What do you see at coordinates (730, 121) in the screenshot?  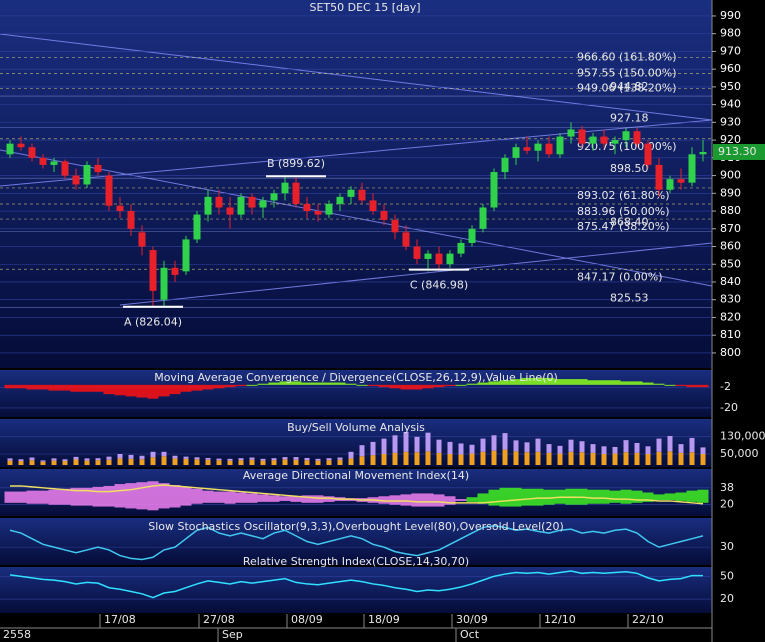 I see `y-tick-label: 930` at bounding box center [730, 121].